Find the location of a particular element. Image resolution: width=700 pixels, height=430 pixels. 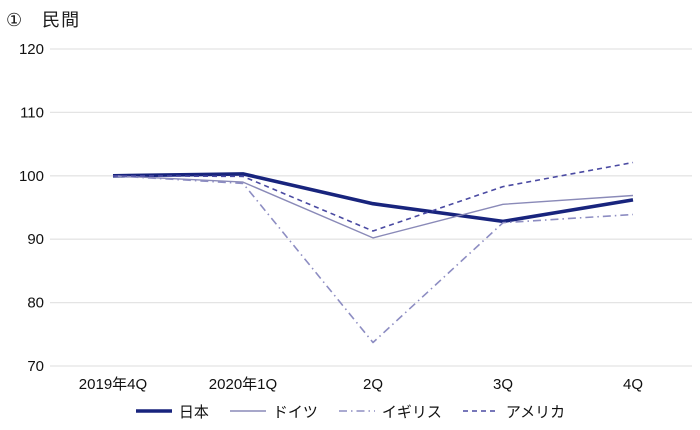

y-tick-label: 120 is located at coordinates (31, 49).